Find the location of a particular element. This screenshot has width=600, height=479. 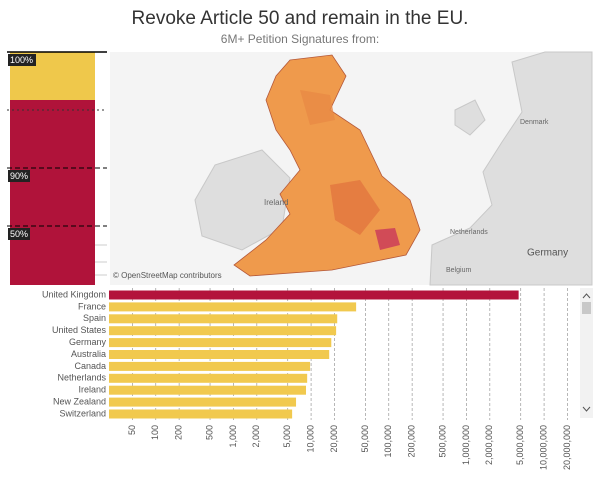

x-tick-label: 200 is located at coordinates (179, 432).